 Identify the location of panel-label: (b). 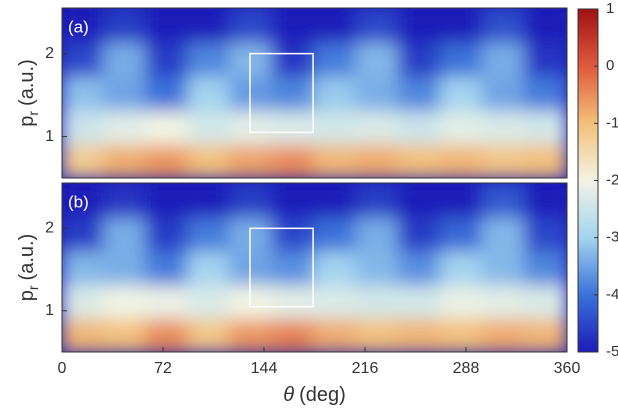
(78, 201).